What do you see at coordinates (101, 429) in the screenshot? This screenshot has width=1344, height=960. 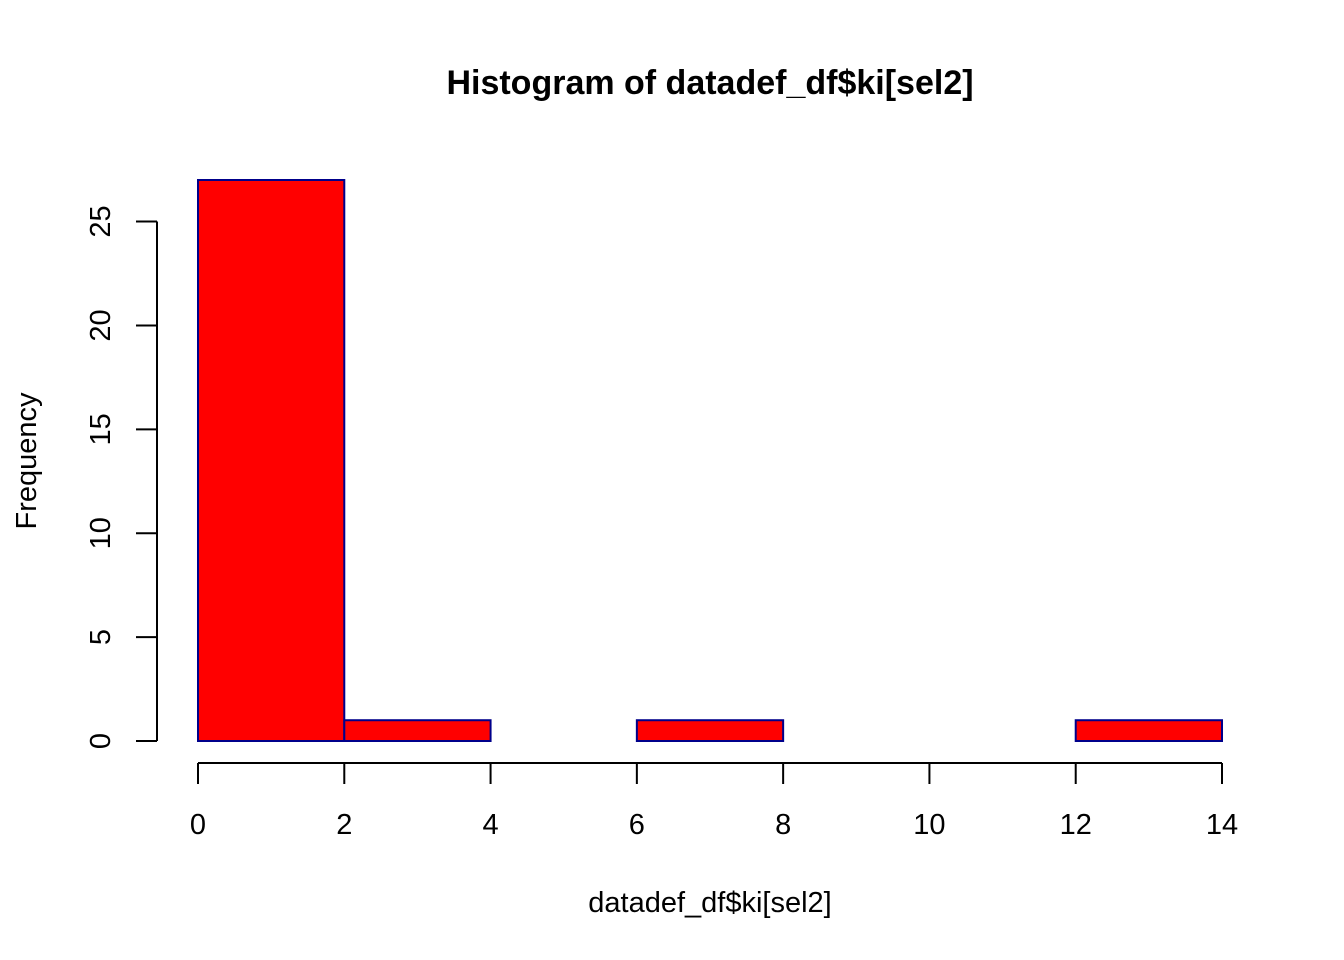 I see `y-tick-label: 15` at bounding box center [101, 429].